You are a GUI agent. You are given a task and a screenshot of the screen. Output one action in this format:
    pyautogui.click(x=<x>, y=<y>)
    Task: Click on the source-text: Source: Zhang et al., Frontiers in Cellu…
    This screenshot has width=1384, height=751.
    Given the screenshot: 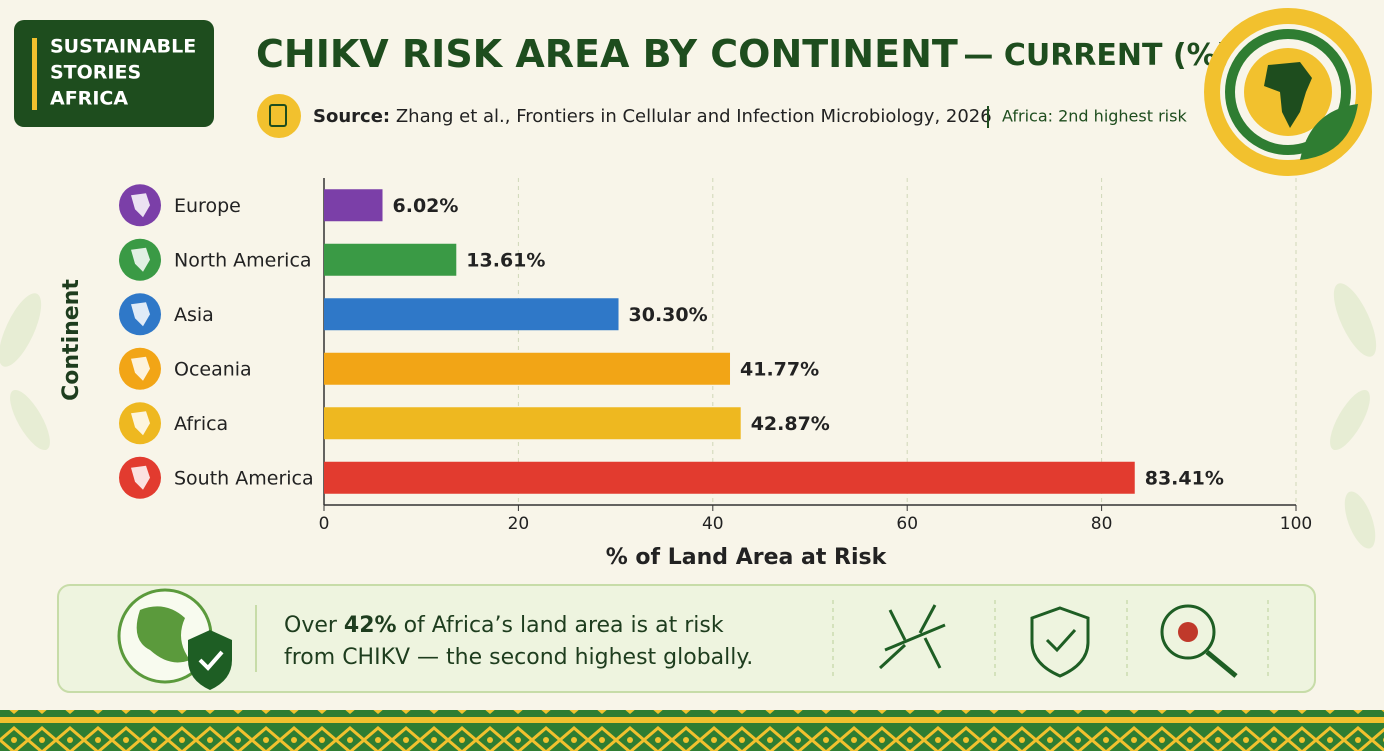 What is the action you would take?
    pyautogui.click(x=652, y=116)
    